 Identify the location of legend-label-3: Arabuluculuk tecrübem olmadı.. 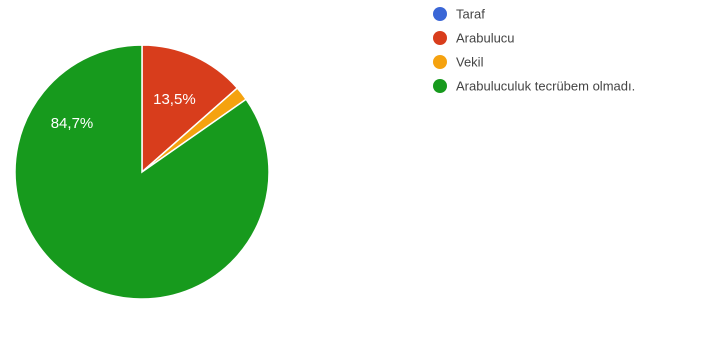
(545, 85).